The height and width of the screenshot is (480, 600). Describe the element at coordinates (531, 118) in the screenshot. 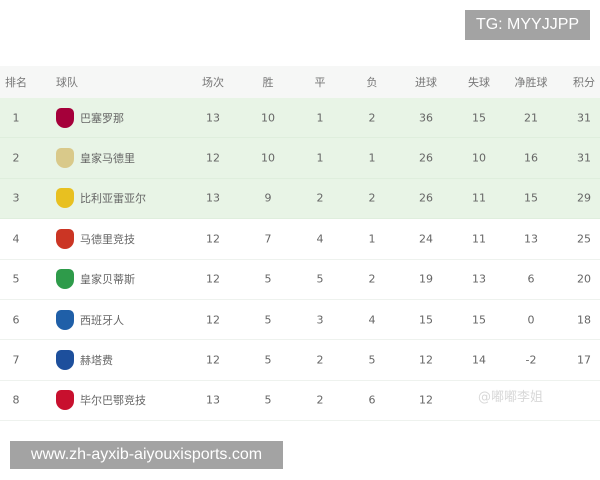

I see `goal-diff: 21` at that location.